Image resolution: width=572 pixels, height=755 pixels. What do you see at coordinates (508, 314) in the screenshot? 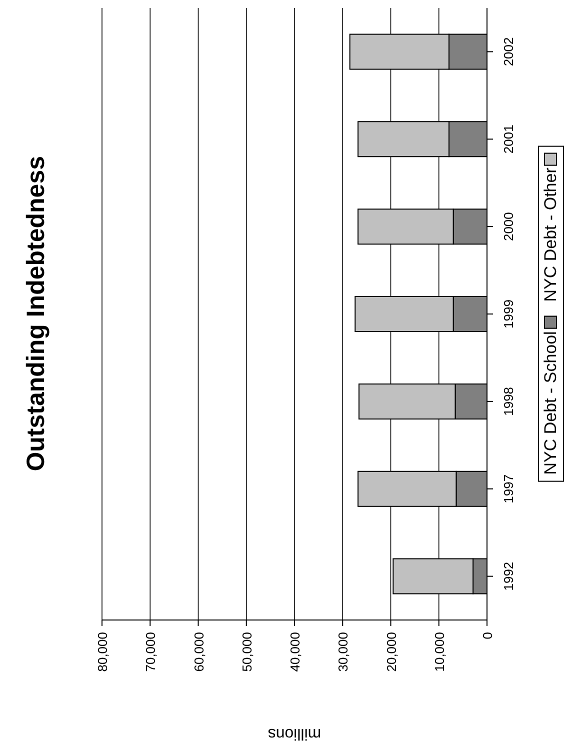
I see `y-tick-label: 1999` at bounding box center [508, 314].